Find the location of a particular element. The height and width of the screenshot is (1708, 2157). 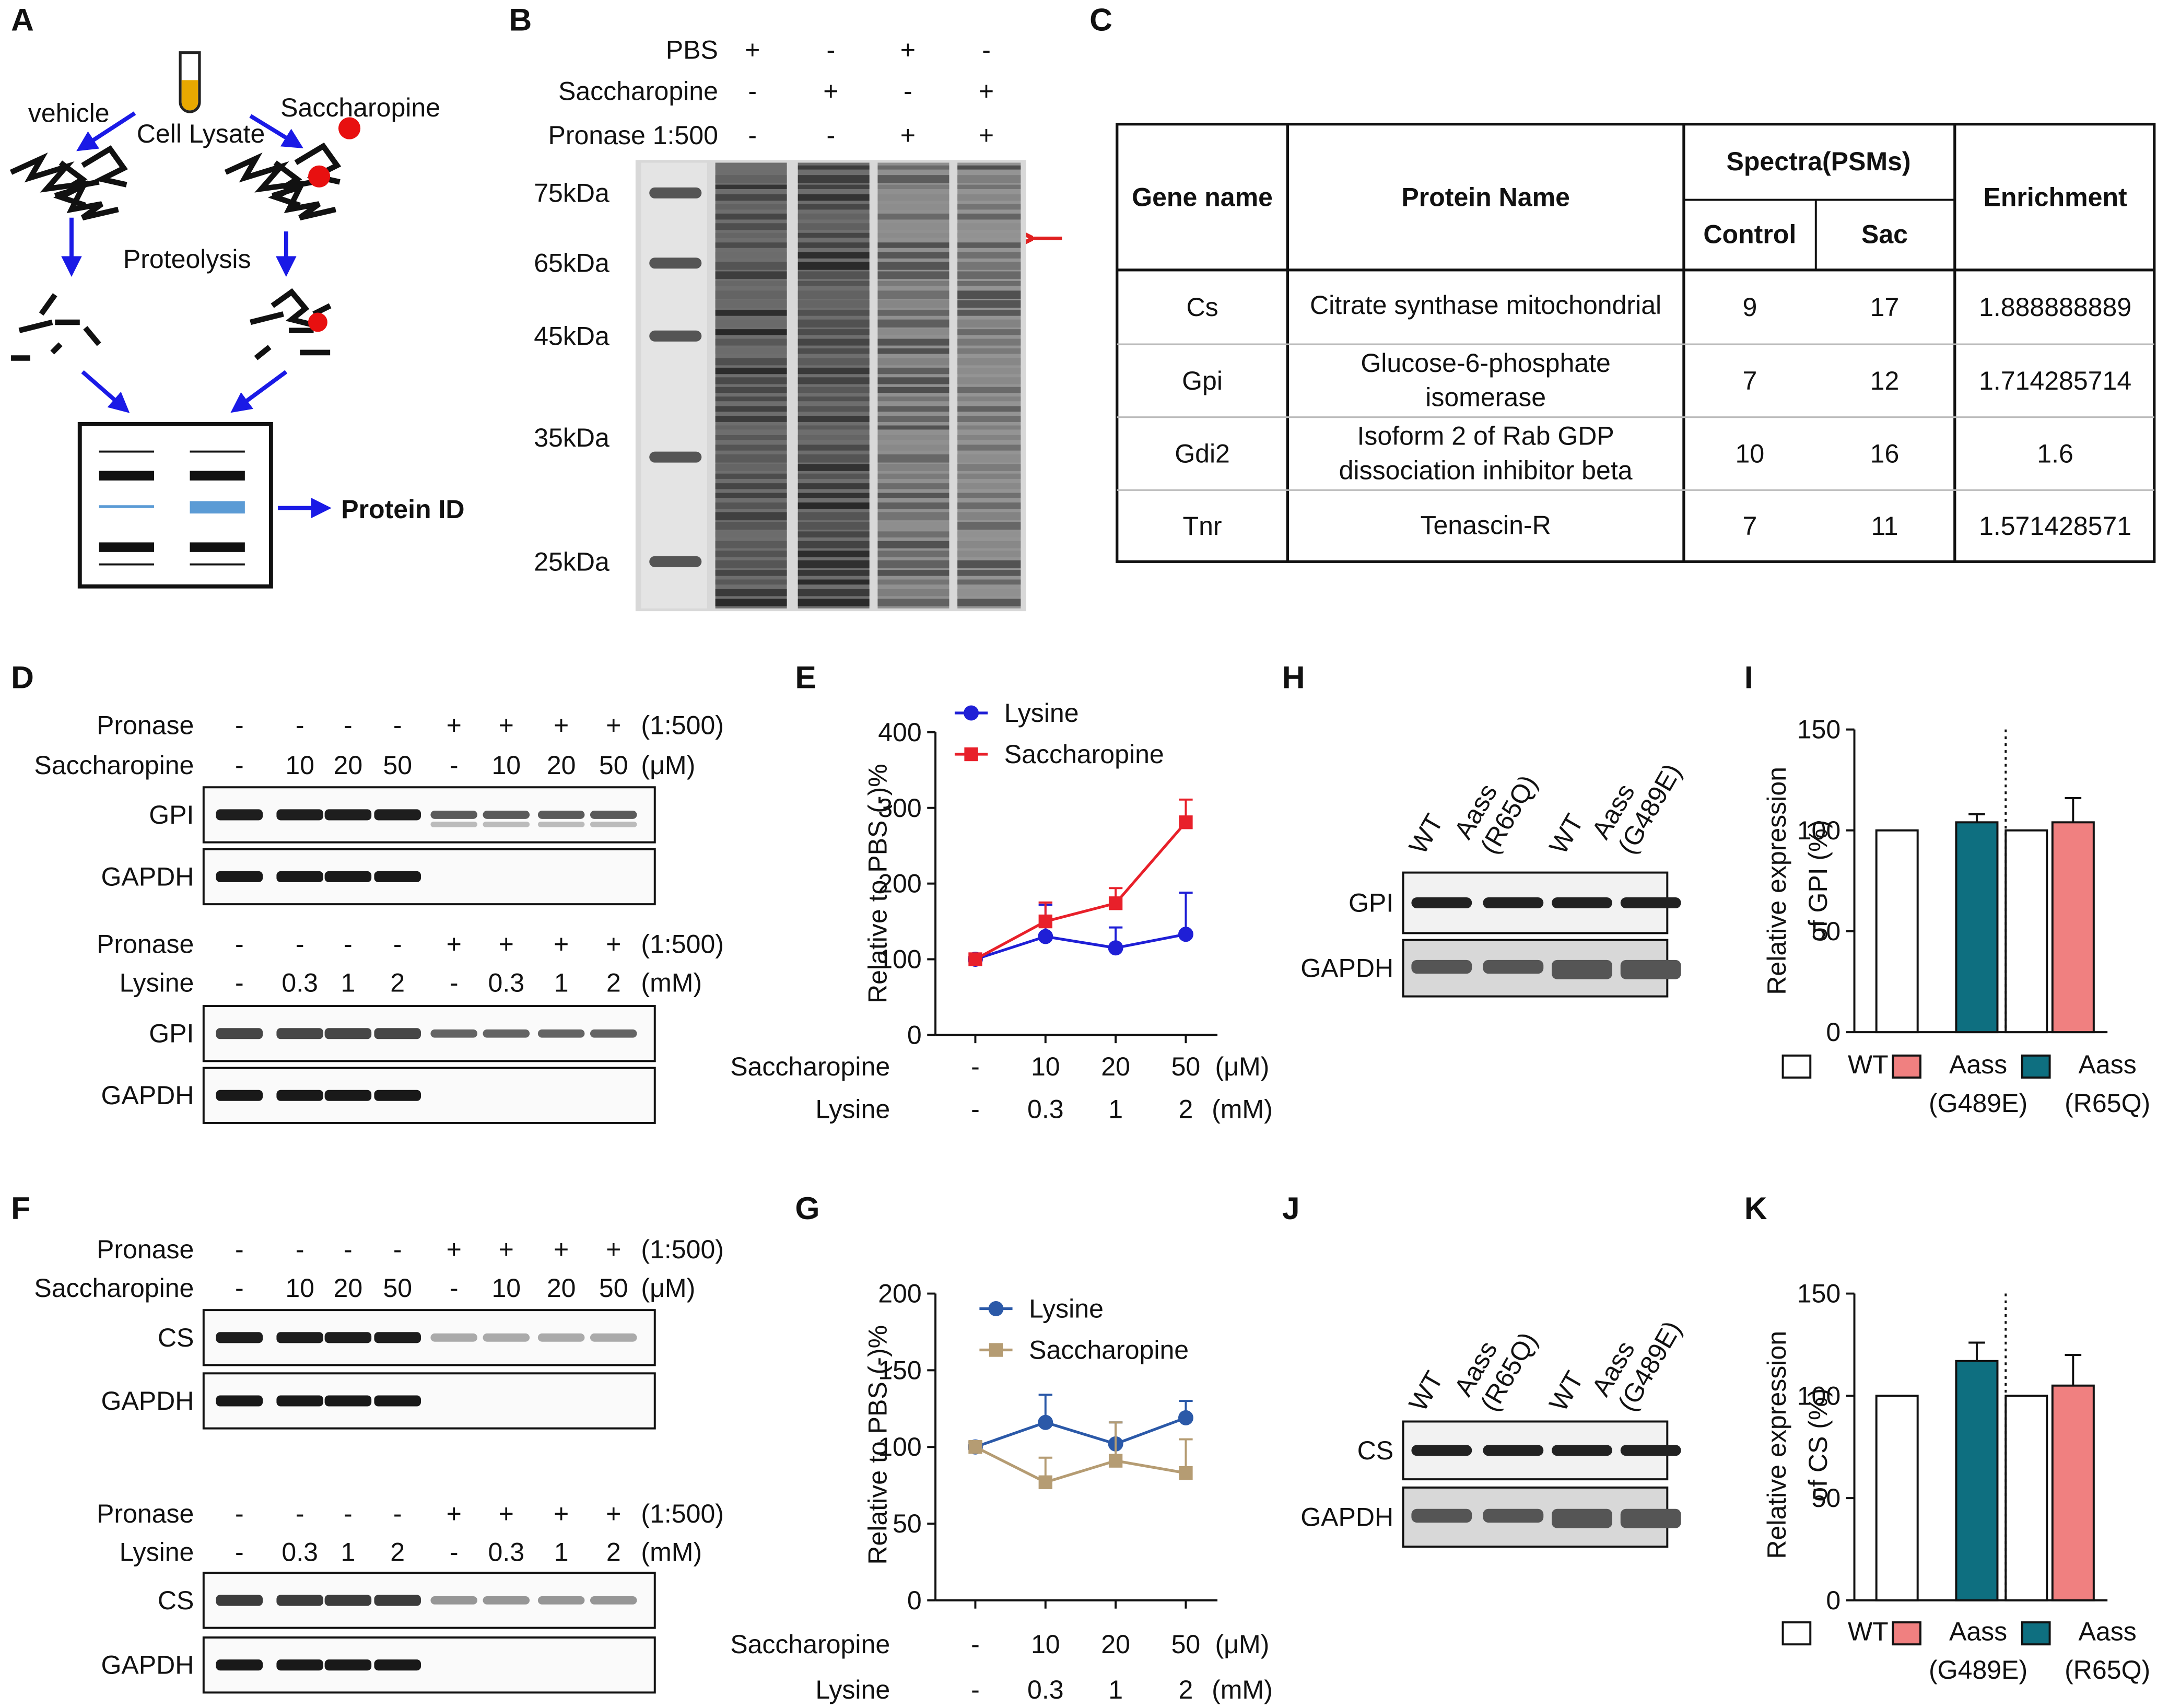

x-tick-label: 0.3 is located at coordinates (1045, 1109).